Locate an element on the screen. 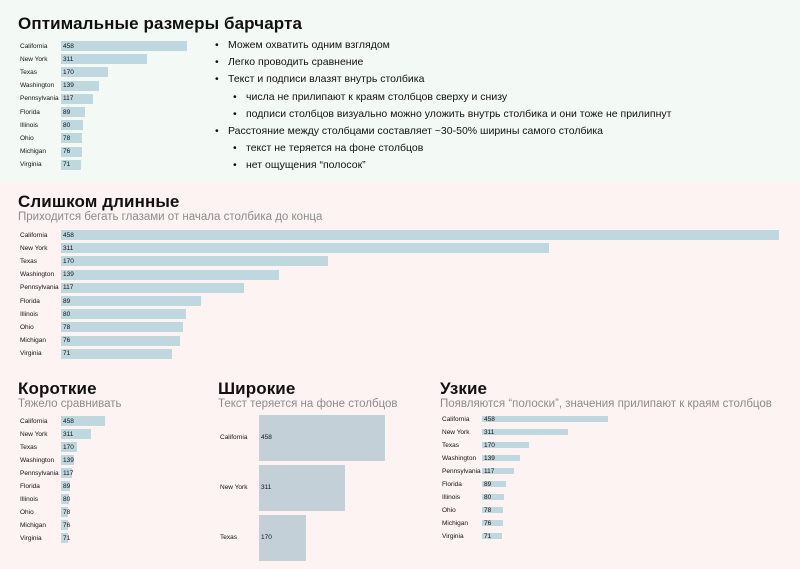 The image size is (800, 569). too-long-title: Слишком длинные is located at coordinates (99, 201).